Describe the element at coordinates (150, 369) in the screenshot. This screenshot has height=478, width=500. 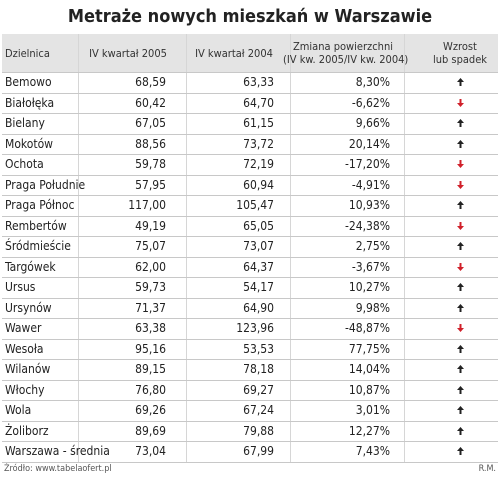
I see `cell-value: 89,15` at that location.